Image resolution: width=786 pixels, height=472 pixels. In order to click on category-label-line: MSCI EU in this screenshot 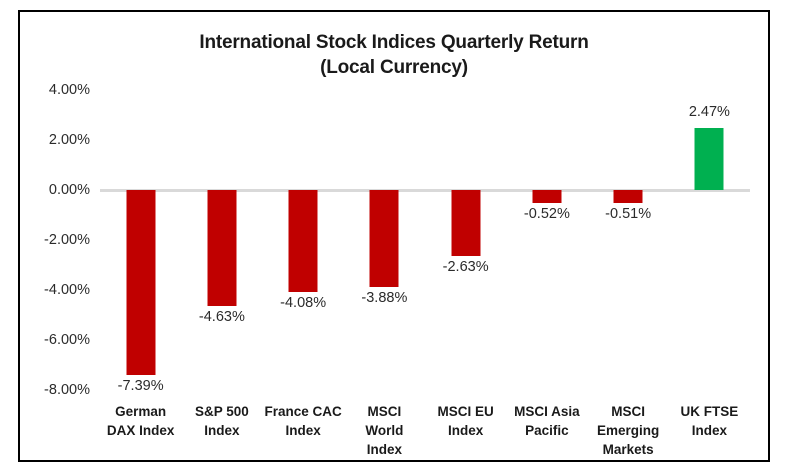, I will do `click(465, 411)`.